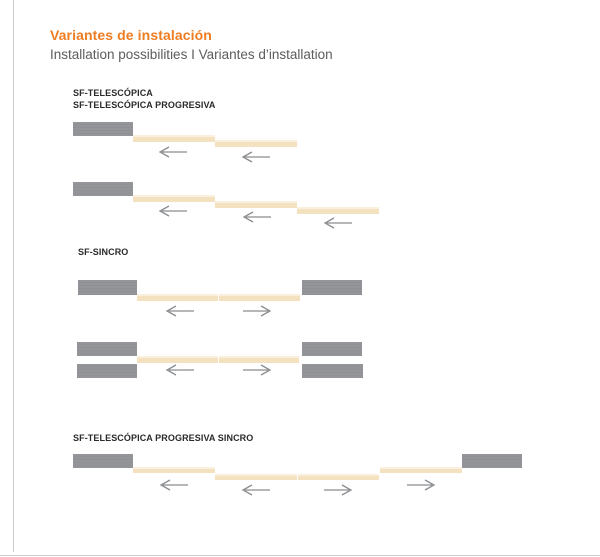  What do you see at coordinates (113, 93) in the screenshot?
I see `section-label-telescopica-line1: SF-TELESCÓPICA` at bounding box center [113, 93].